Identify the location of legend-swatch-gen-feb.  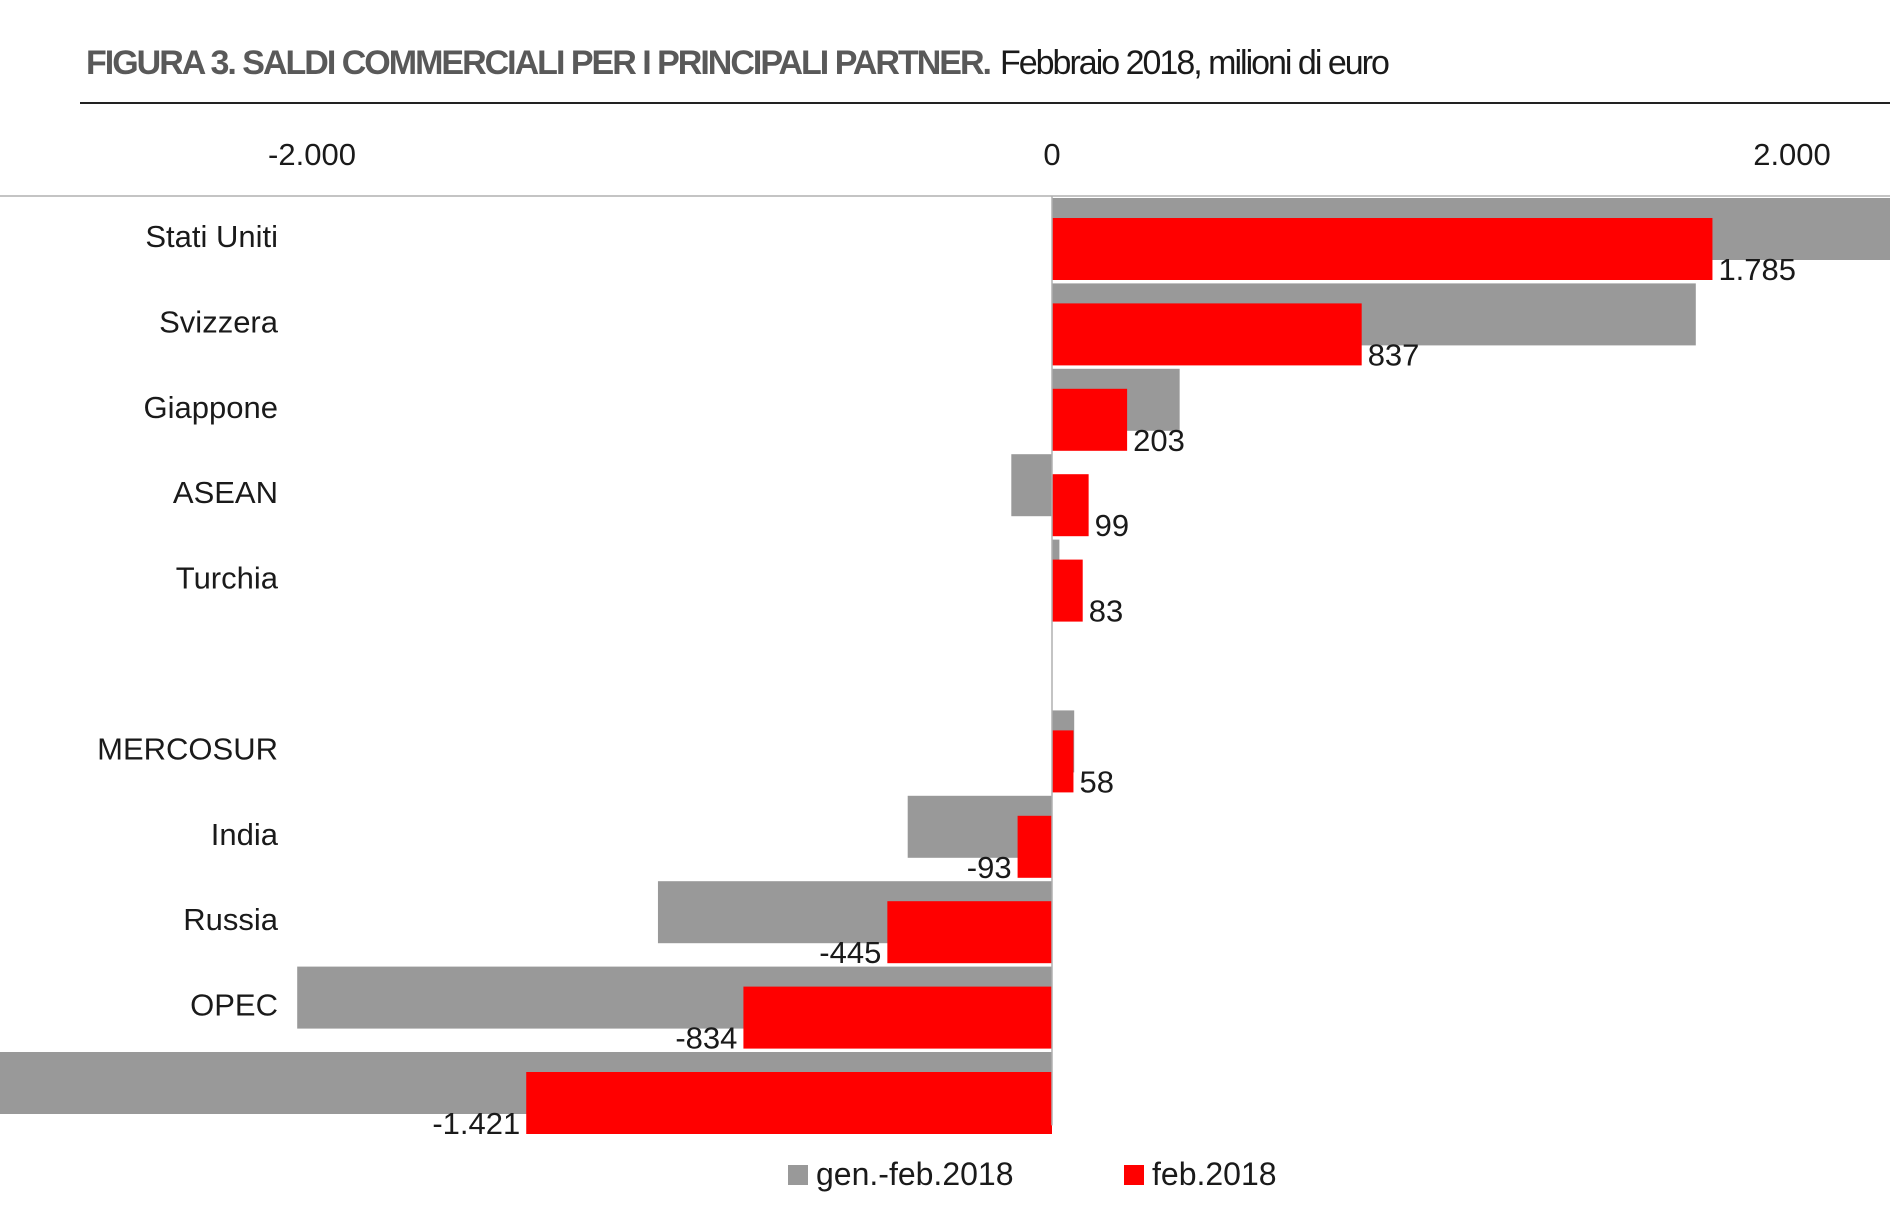
(798, 1174).